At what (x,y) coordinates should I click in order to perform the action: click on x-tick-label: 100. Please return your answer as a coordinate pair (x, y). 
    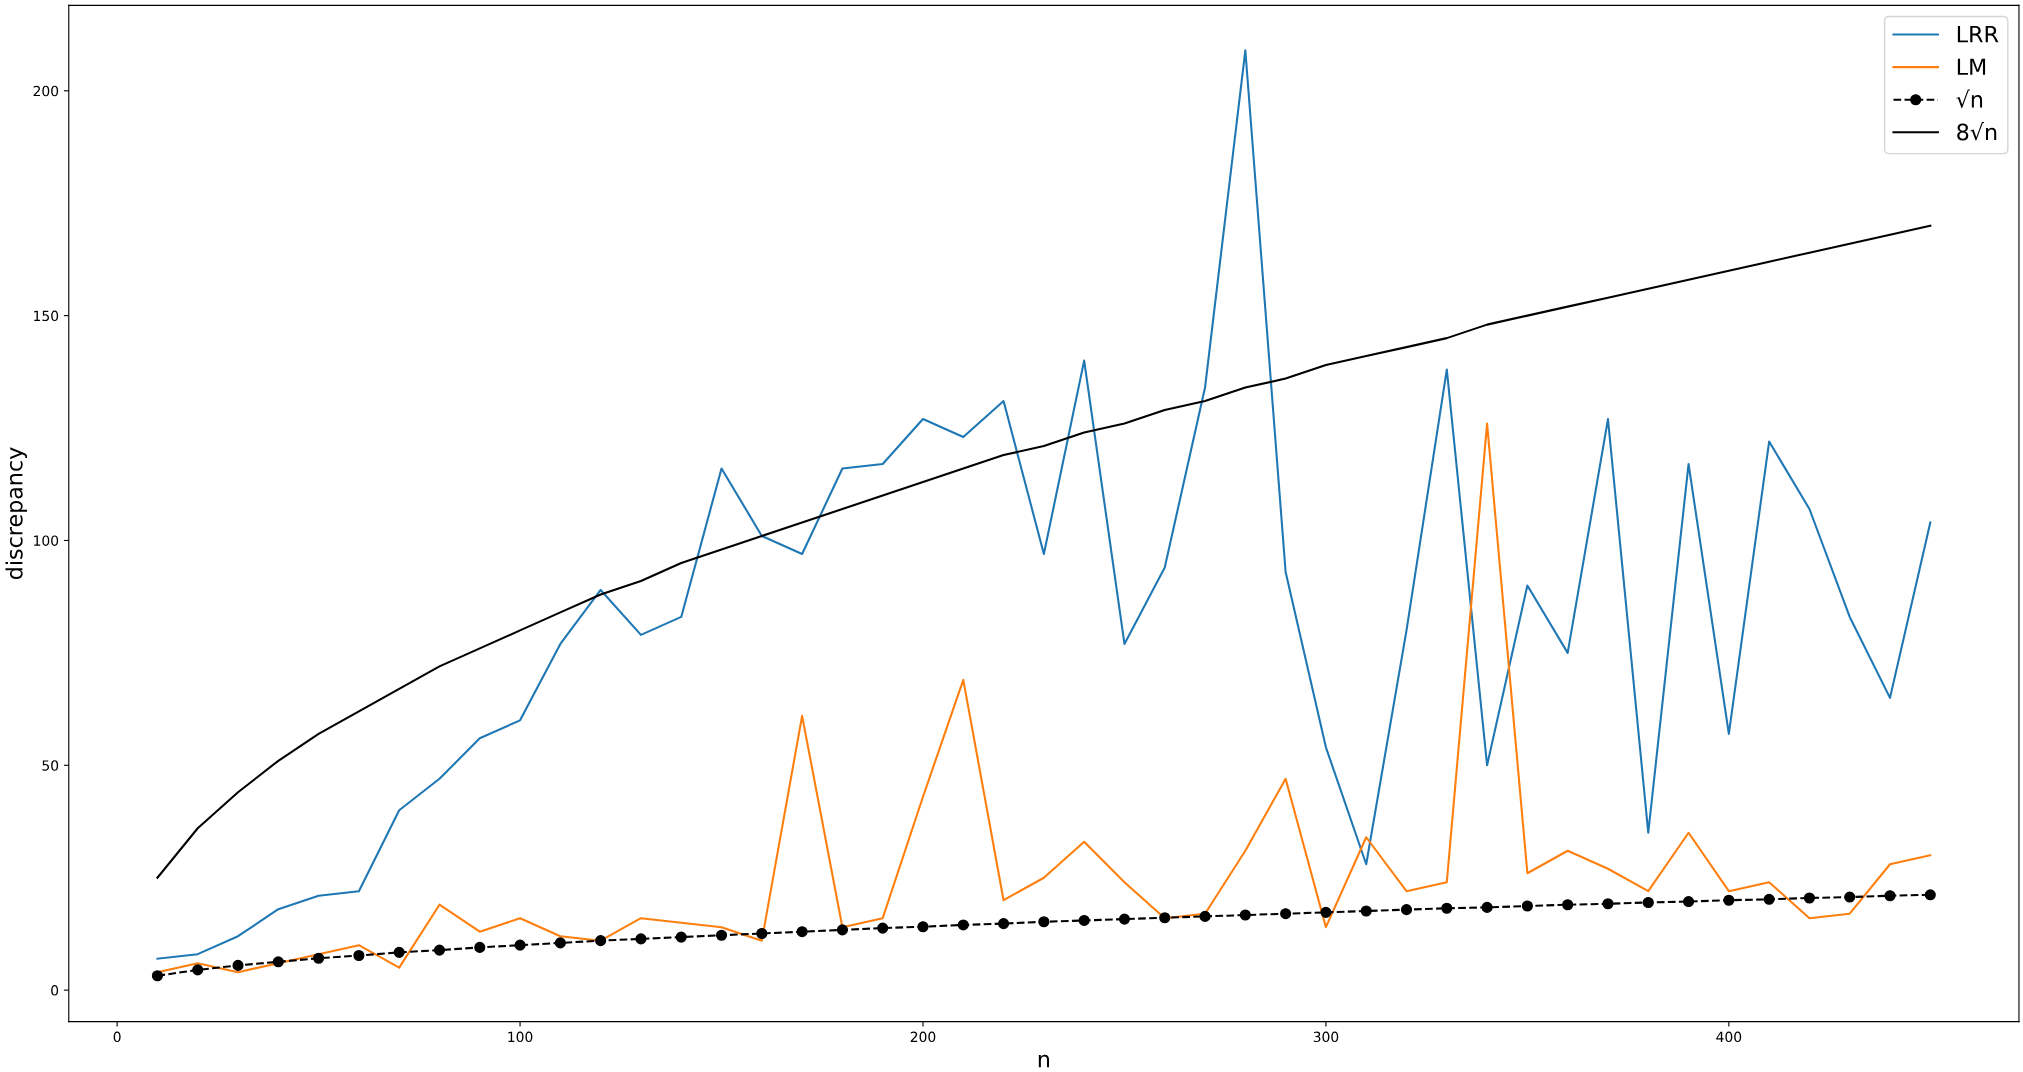
    Looking at the image, I should click on (520, 1037).